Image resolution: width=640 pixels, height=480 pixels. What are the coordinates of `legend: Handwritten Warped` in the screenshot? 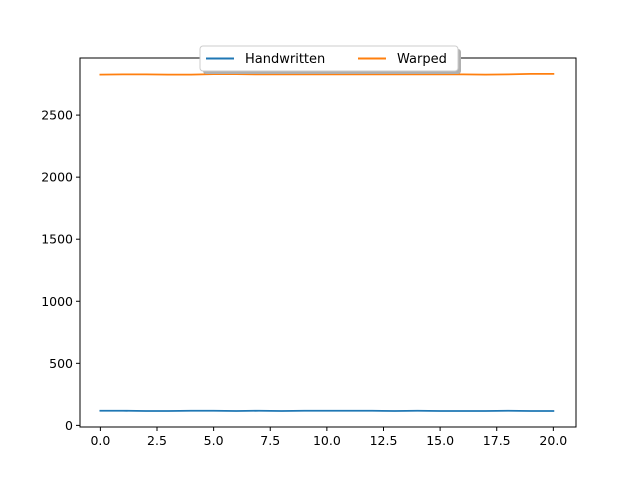 It's located at (330, 59).